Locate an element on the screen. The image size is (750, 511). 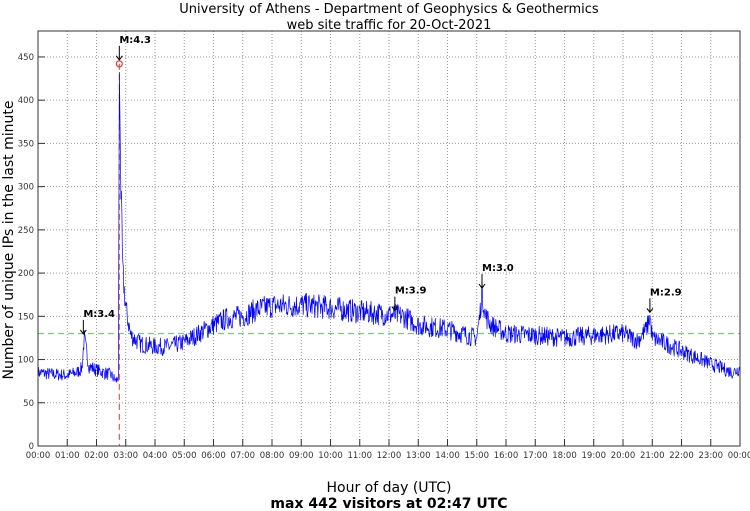
x-tick-label: 11:00 is located at coordinates (360, 456).